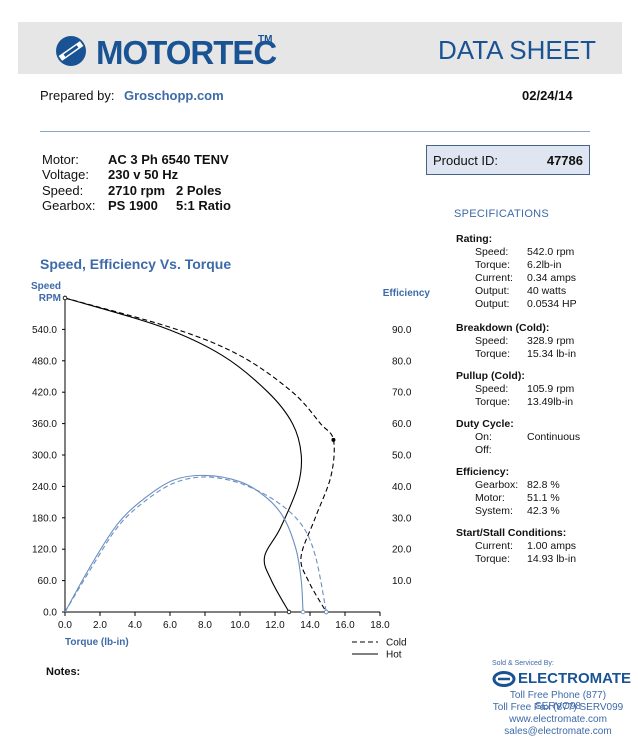  I want to click on trademark-mark: TM, so click(265, 39).